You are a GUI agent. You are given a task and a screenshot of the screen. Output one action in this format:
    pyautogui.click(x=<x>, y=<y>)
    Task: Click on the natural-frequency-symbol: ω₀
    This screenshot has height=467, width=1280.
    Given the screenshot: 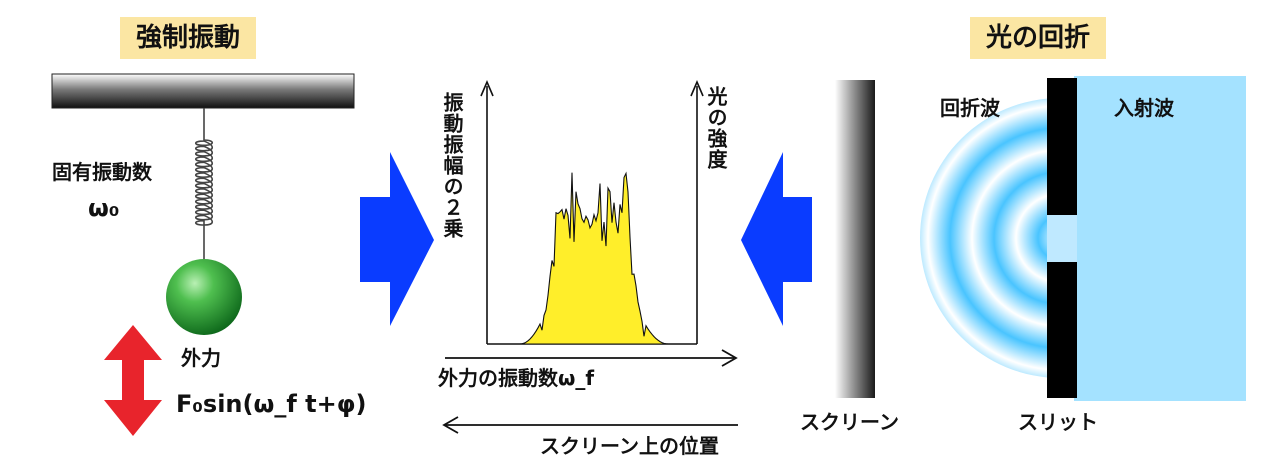 What is the action you would take?
    pyautogui.click(x=104, y=208)
    